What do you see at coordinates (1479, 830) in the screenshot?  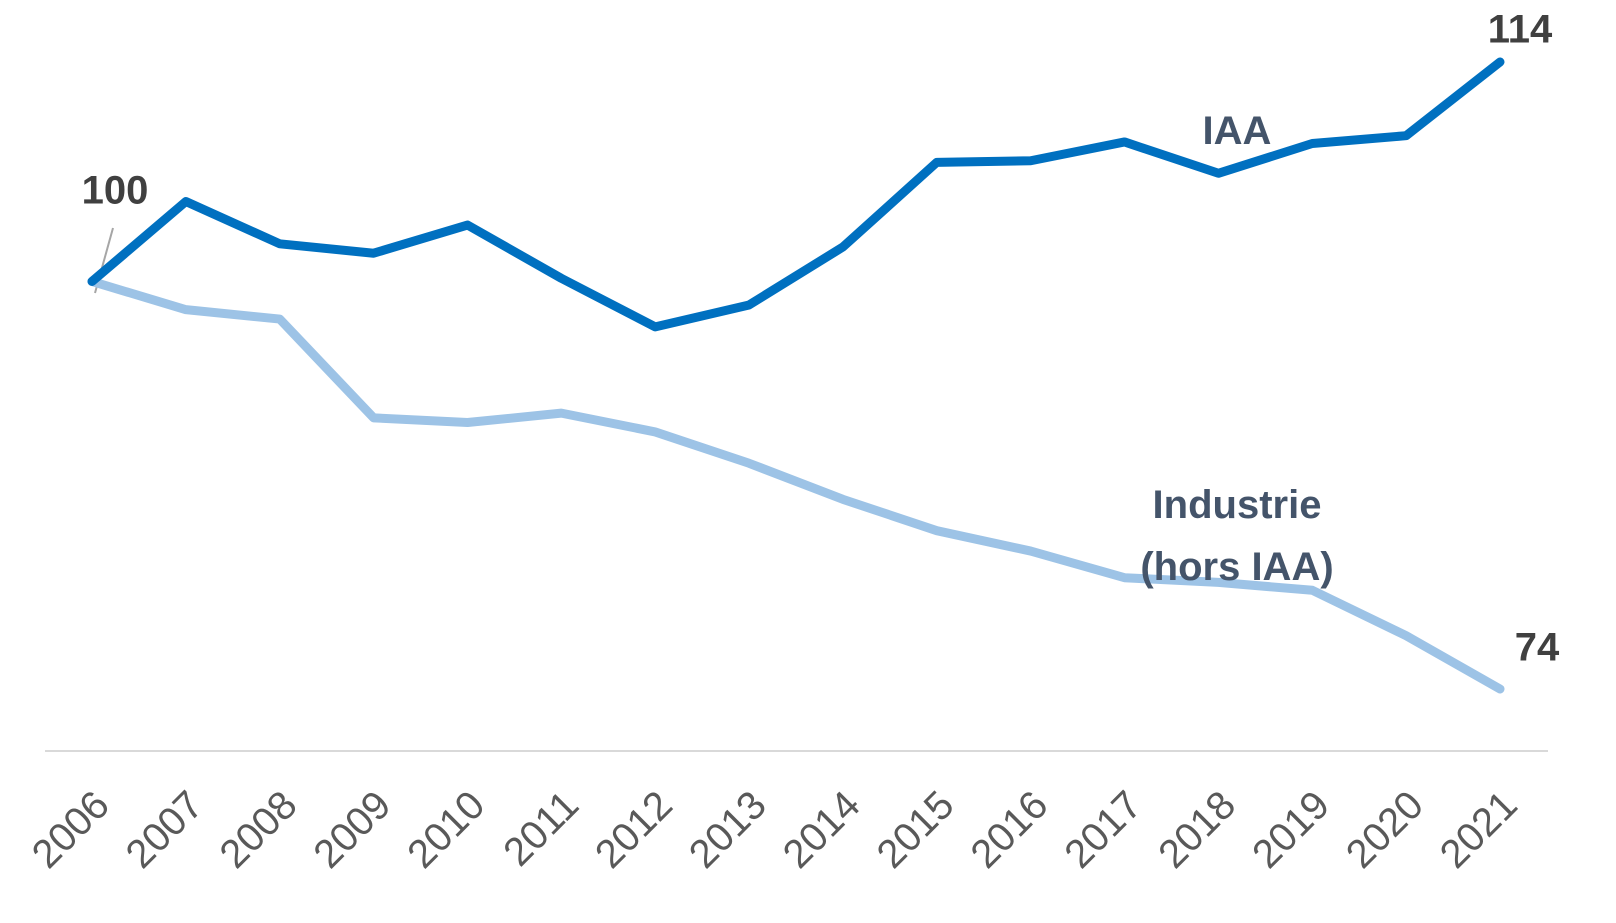 I see `x-tick-label: 2021` at bounding box center [1479, 830].